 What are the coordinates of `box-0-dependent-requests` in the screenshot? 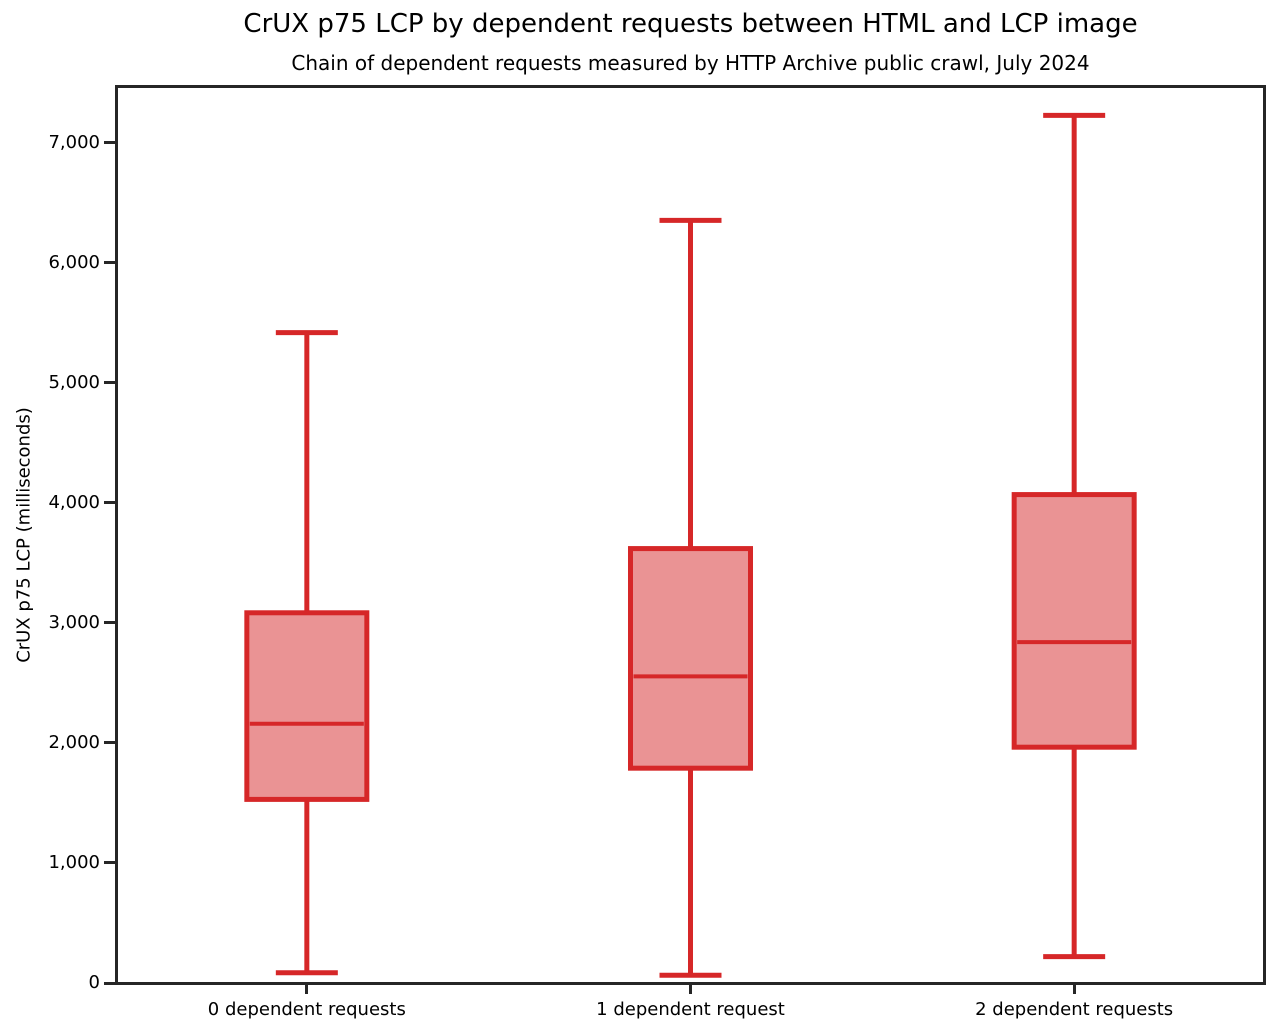 It's located at (307, 653).